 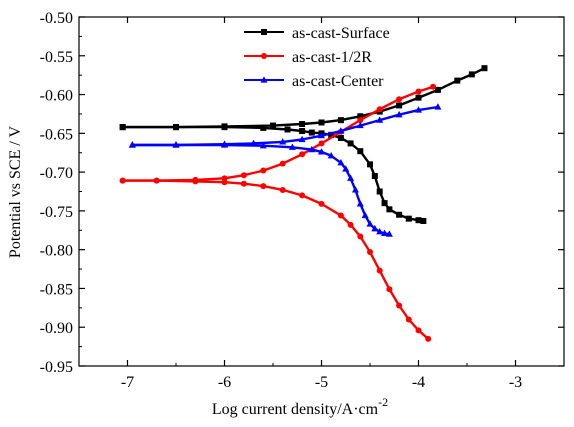 What do you see at coordinates (56, 57) in the screenshot?
I see `y-tick-label: -0.55` at bounding box center [56, 57].